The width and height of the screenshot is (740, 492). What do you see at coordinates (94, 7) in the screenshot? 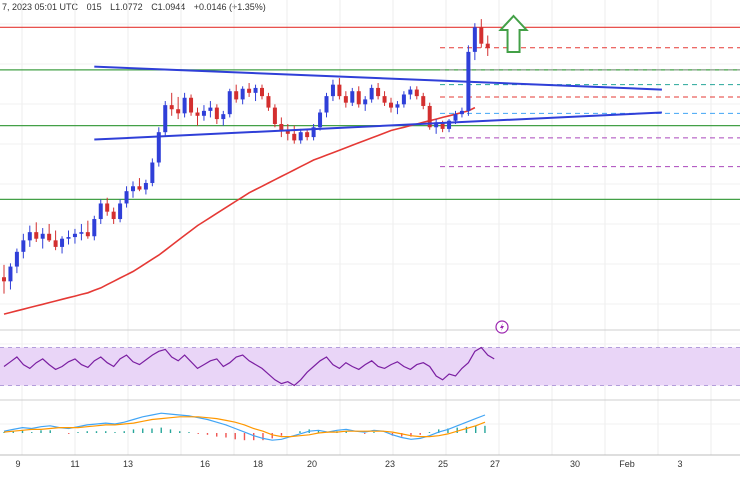
I see `header-high: 015` at bounding box center [94, 7].